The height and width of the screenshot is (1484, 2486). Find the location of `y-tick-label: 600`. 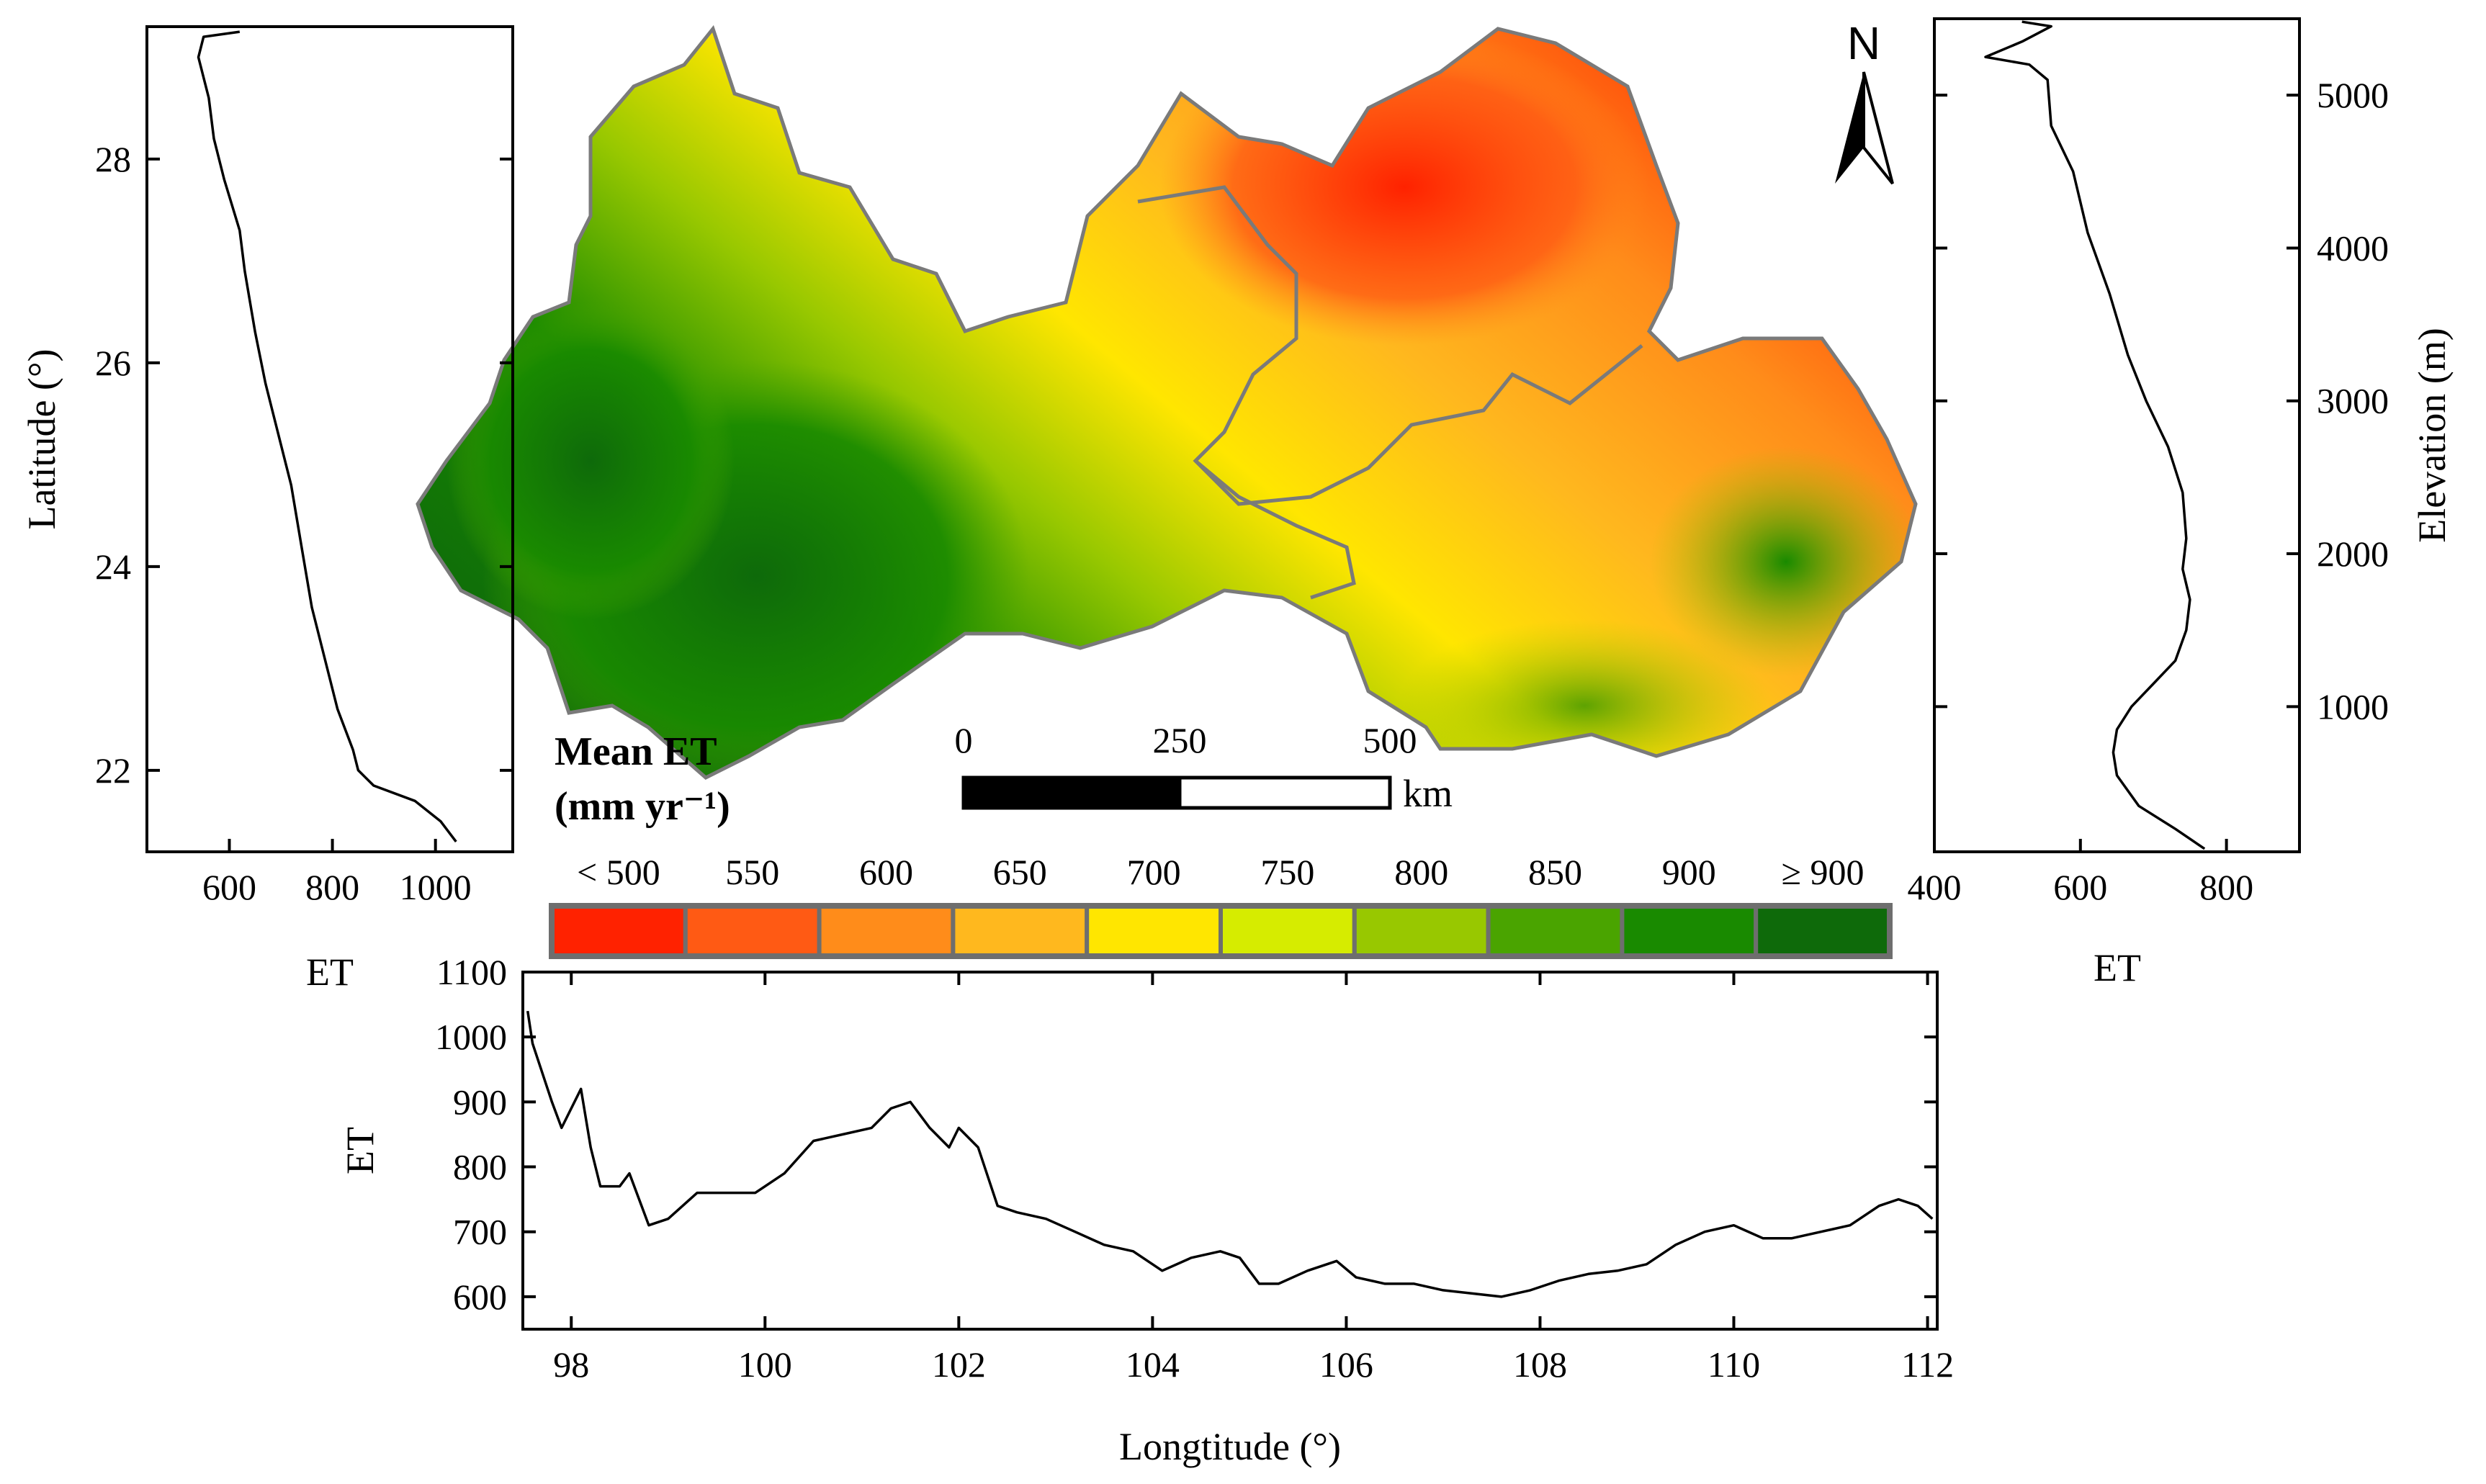

y-tick-label: 600 is located at coordinates (480, 1297).